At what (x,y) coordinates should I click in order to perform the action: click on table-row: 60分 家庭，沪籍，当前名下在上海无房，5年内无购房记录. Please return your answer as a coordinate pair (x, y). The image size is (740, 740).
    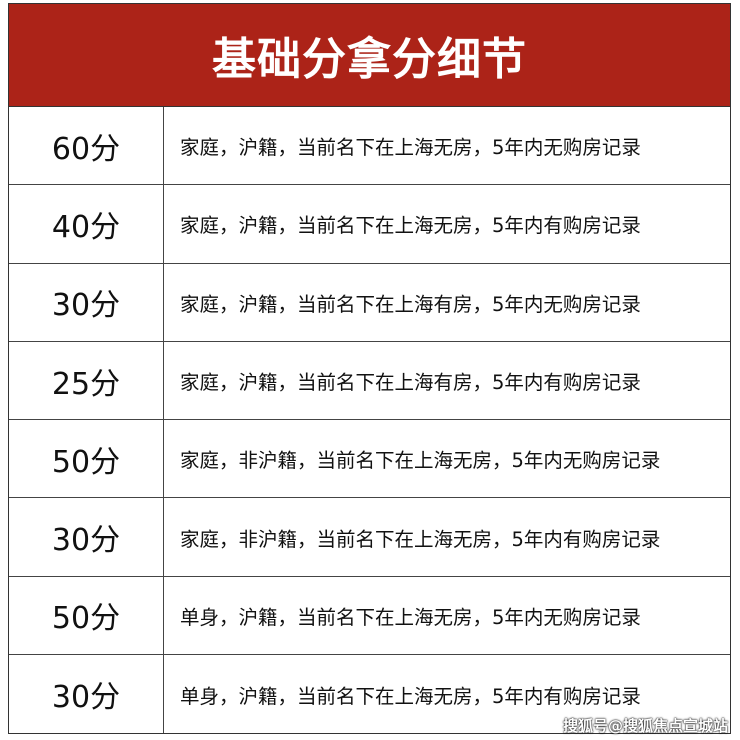
    Looking at the image, I should click on (369, 146).